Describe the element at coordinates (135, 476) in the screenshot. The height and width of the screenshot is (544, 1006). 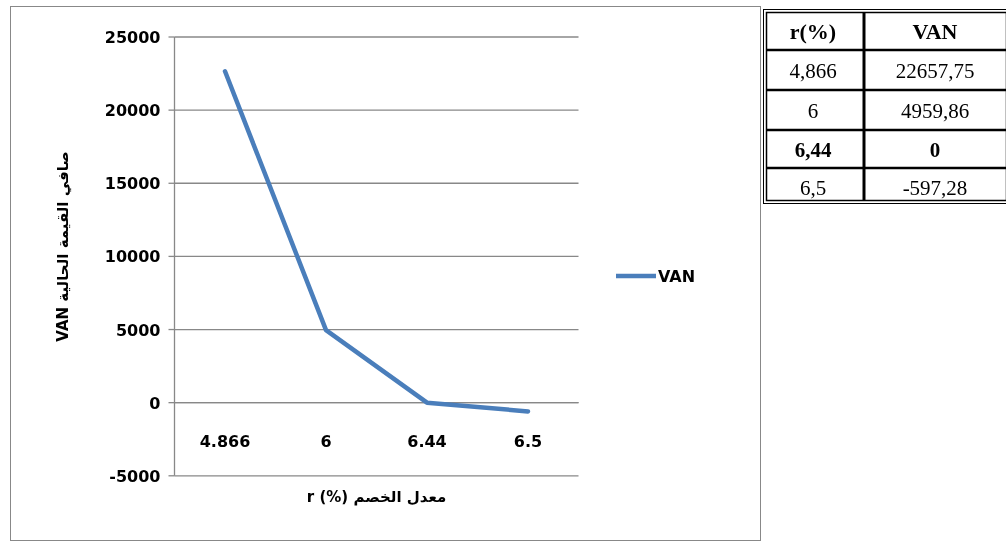
I see `y-tick-label: -5000` at that location.